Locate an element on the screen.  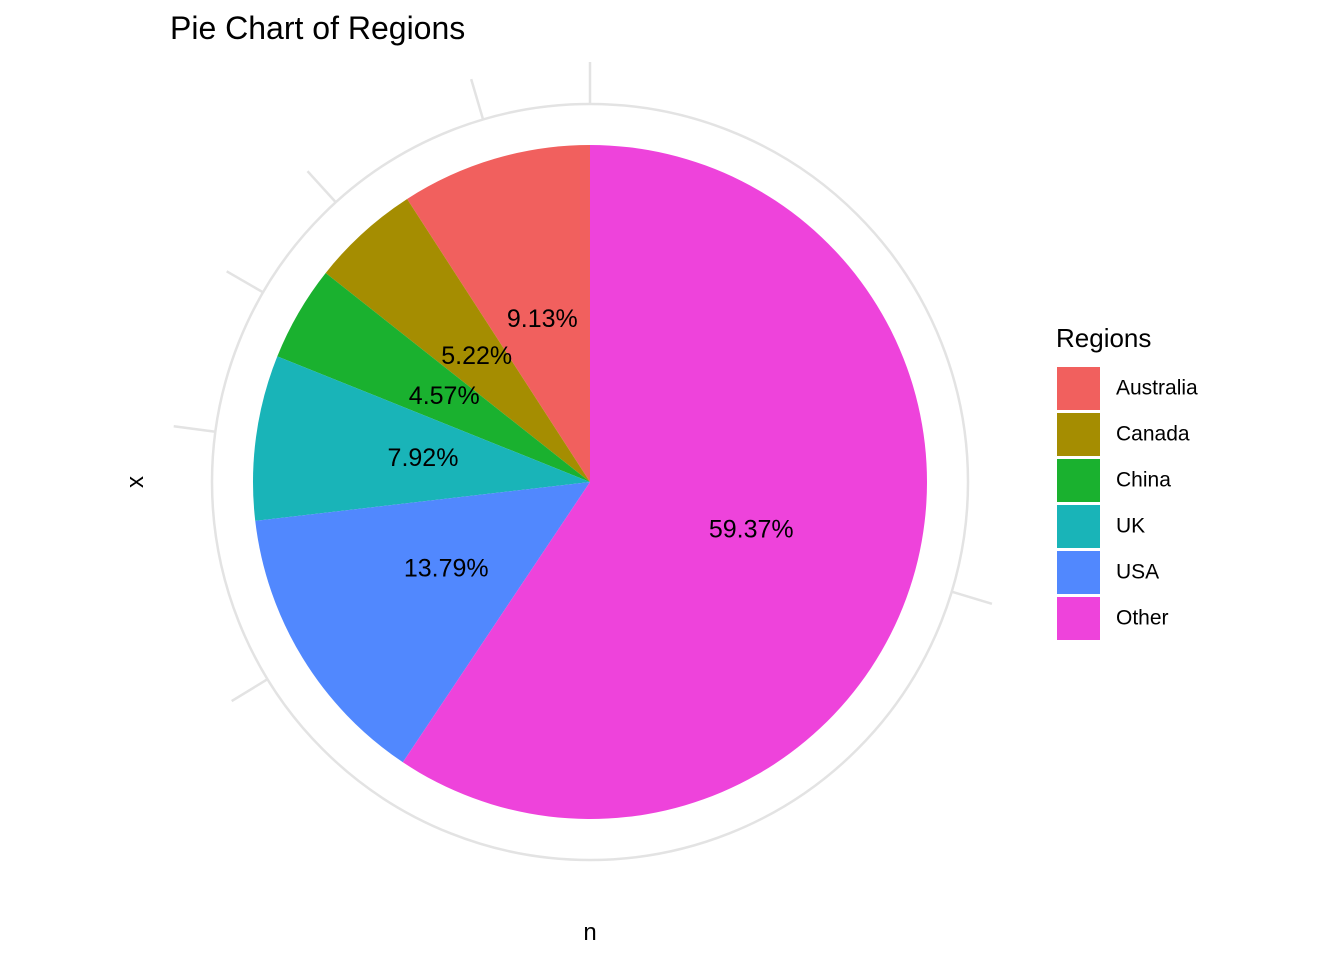
slice-label-australia: 9.13% is located at coordinates (542, 319).